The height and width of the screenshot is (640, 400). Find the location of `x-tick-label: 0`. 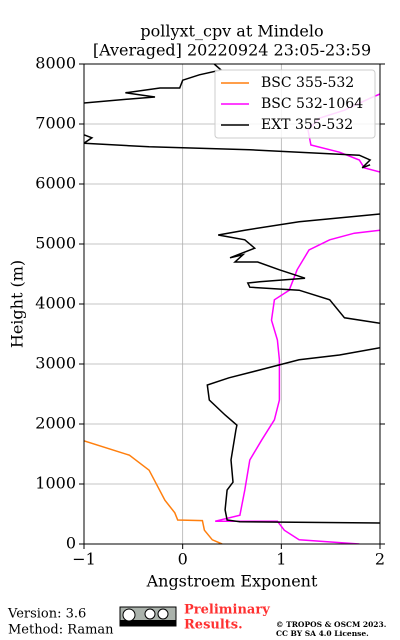

x-tick-label: 0 is located at coordinates (183, 559).